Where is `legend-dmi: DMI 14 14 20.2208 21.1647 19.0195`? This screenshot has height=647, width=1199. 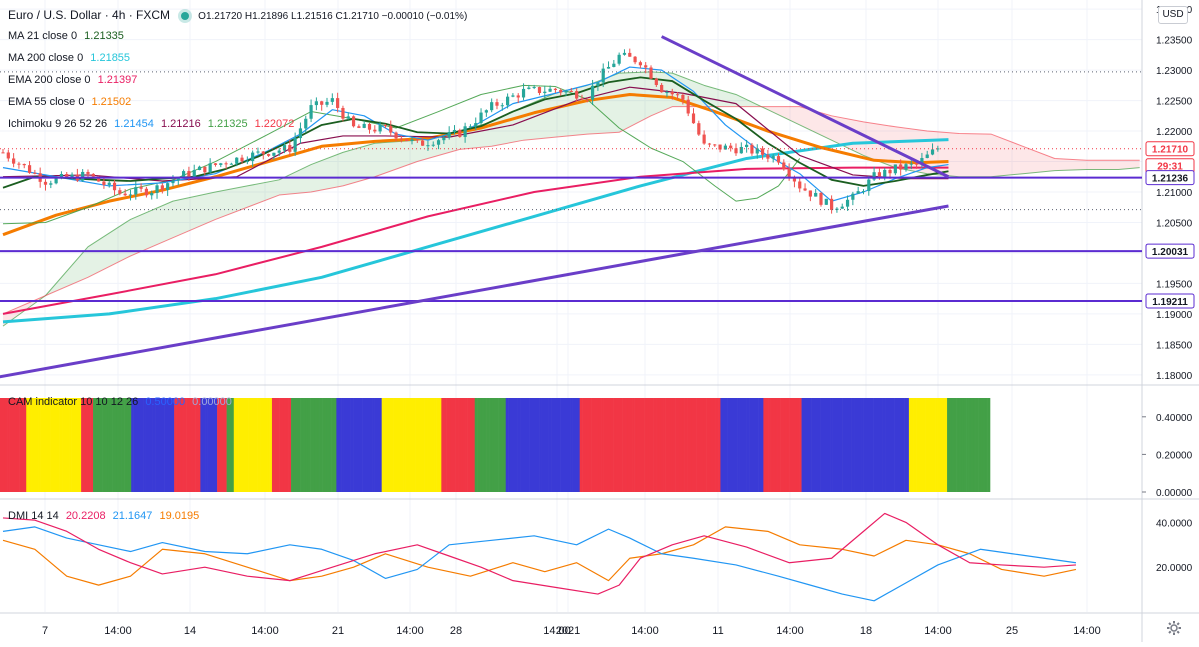
legend-dmi: DMI 14 14 20.2208 21.1647 19.0195 is located at coordinates (103, 516).